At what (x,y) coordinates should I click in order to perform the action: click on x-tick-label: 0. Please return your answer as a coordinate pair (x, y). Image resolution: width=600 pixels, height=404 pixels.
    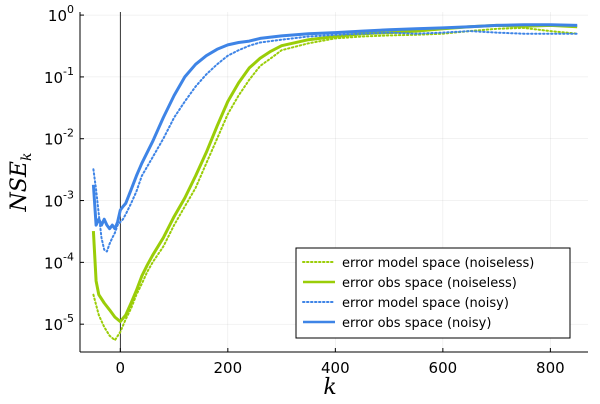
    Looking at the image, I should click on (121, 368).